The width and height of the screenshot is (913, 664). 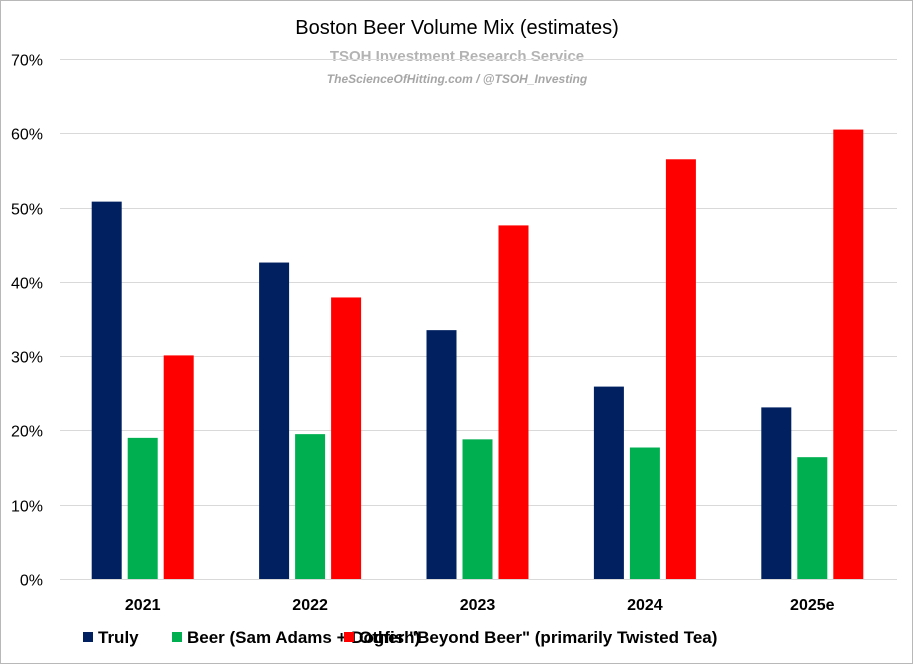 I want to click on y-tick-label: 0%, so click(x=31, y=581).